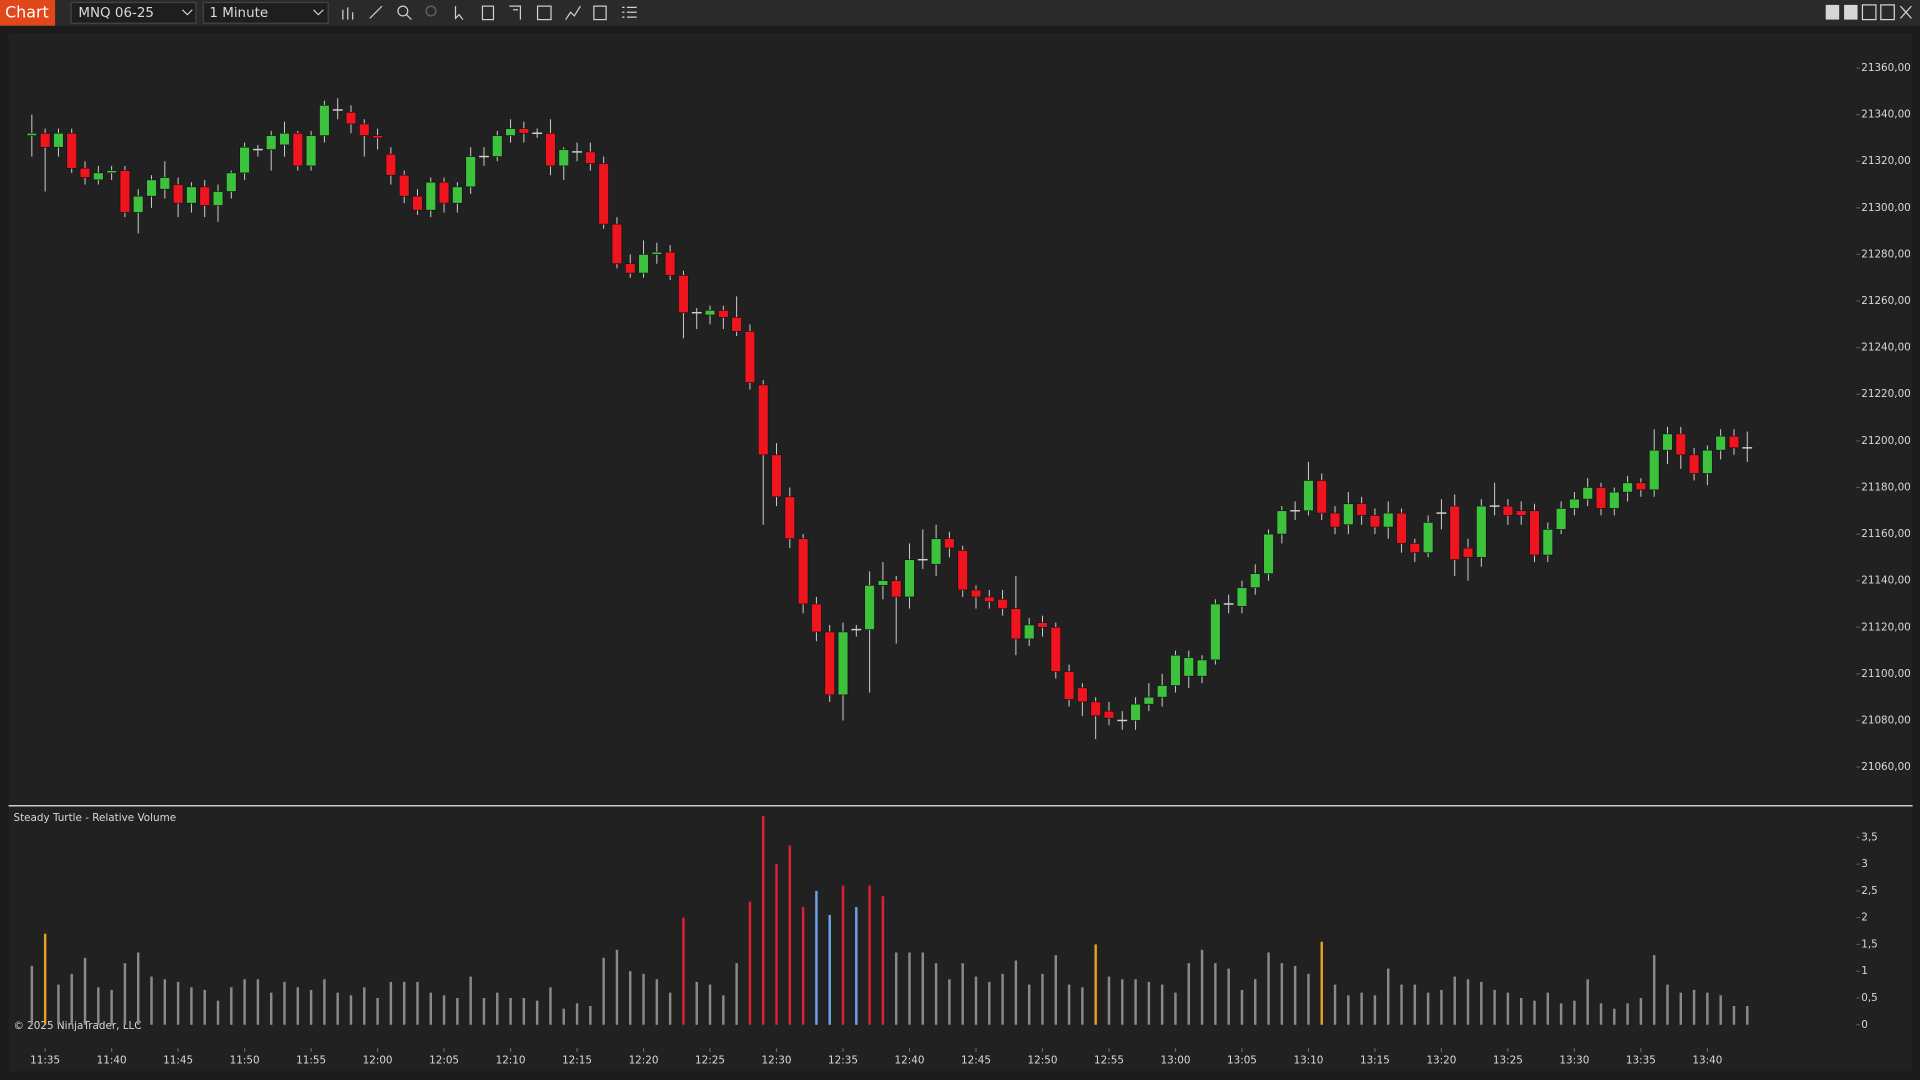 The image size is (1920, 1080). Describe the element at coordinates (311, 1060) in the screenshot. I see `x-tick-label: 11:55` at that location.